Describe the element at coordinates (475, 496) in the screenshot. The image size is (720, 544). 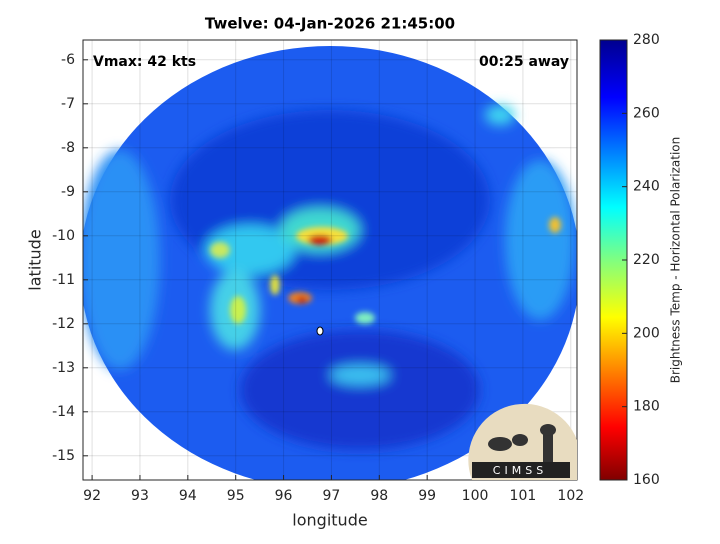
I see `x-tick-label: 100` at that location.